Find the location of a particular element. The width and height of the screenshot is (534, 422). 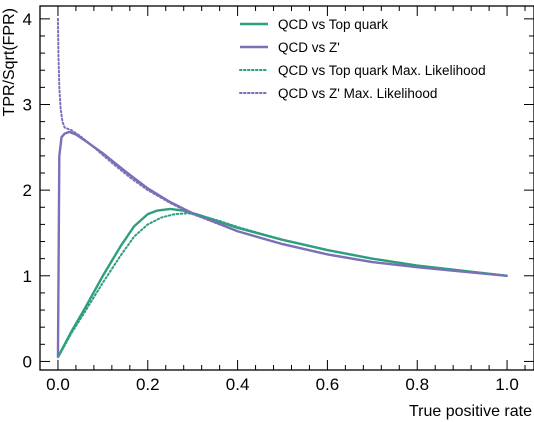

x-tick-label: 0.4 is located at coordinates (238, 384).